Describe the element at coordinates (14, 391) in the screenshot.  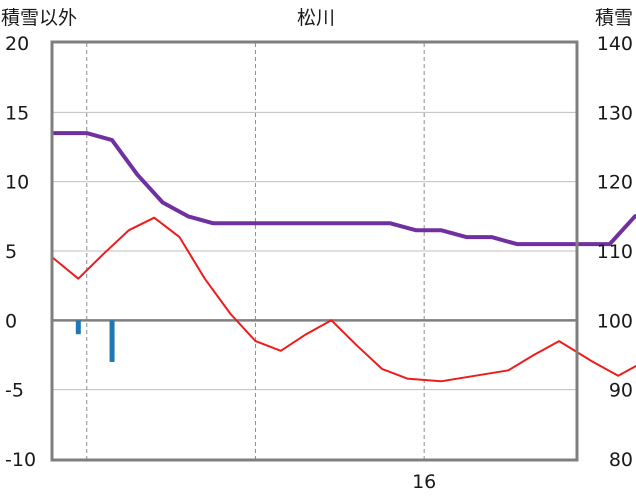
I see `left-tick-label: -5` at that location.